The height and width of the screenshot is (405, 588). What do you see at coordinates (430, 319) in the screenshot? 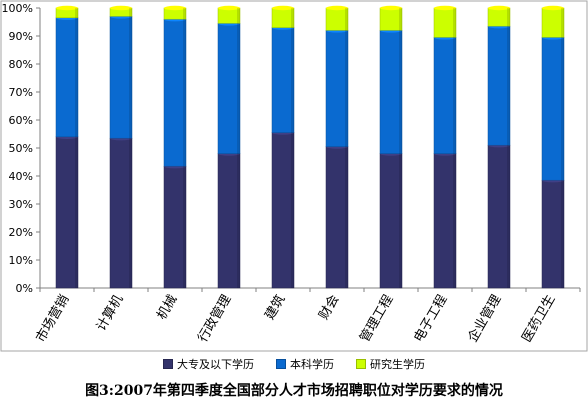
I see `x-tick-label: 电子工程` at bounding box center [430, 319].